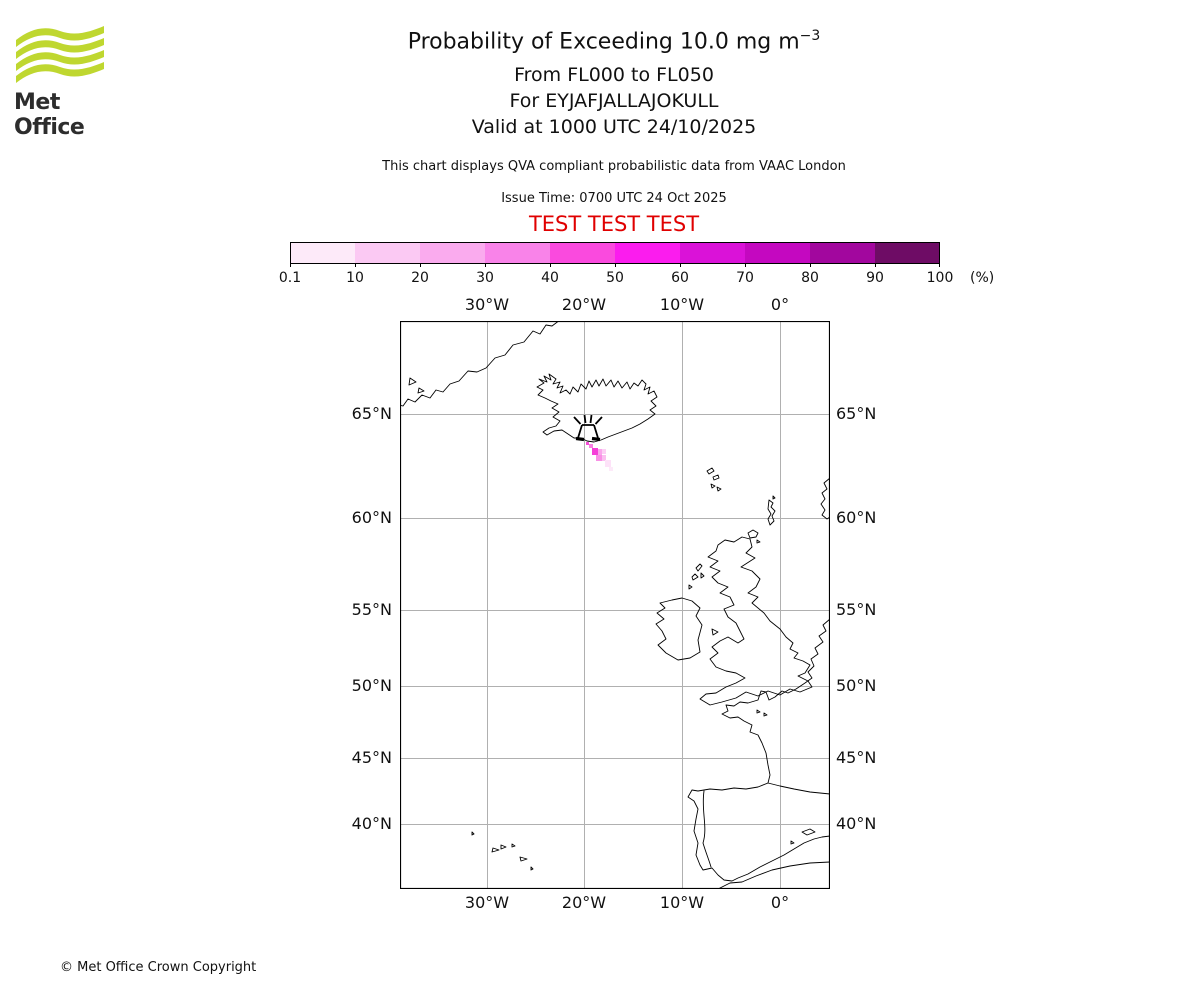  I want to click on colorbar-unit-label: (%), so click(982, 278).